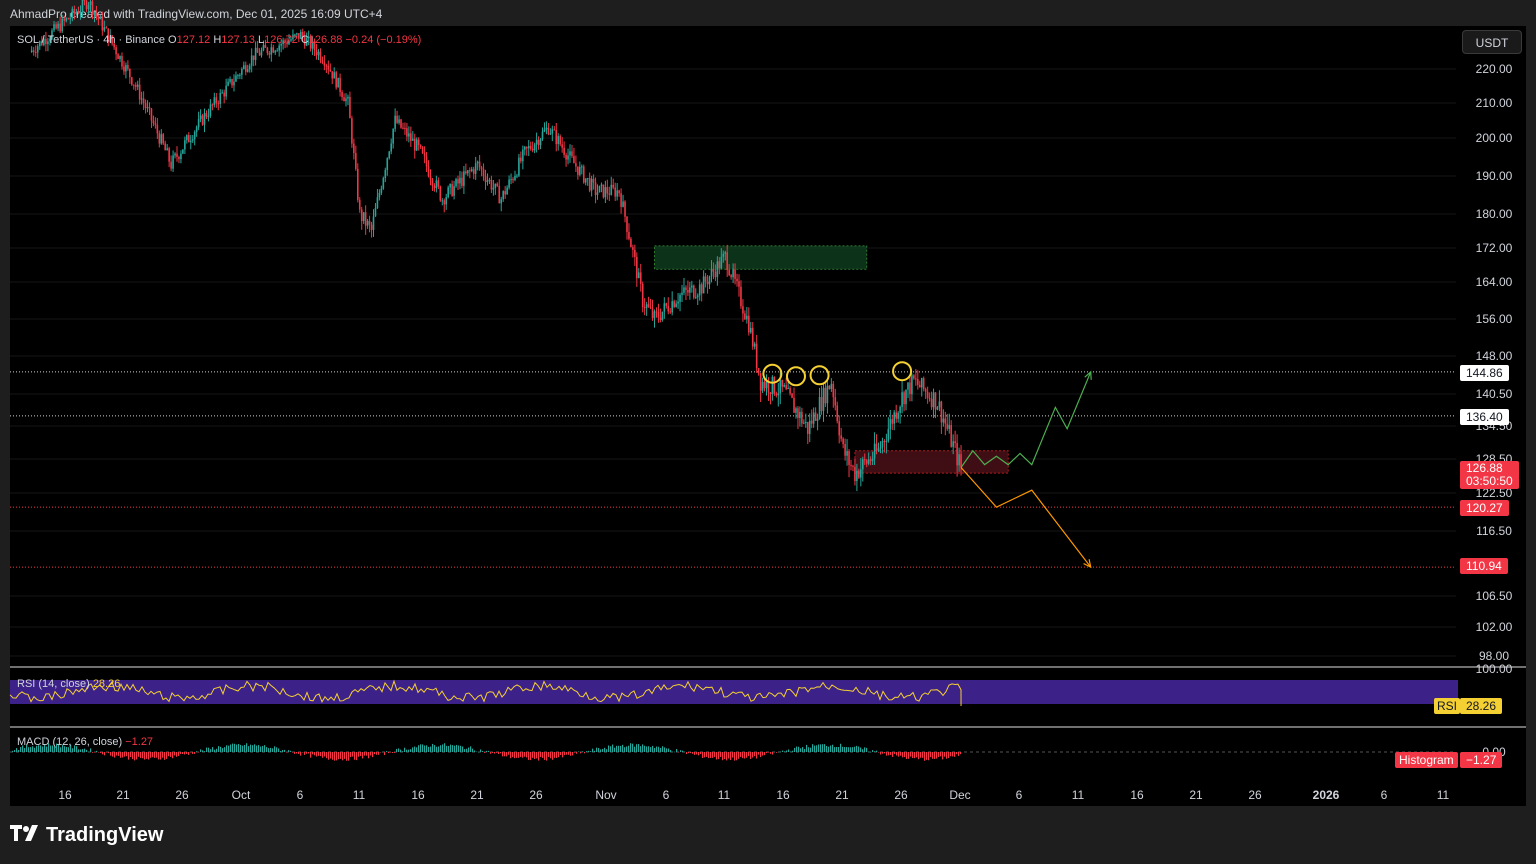 The height and width of the screenshot is (864, 1536). What do you see at coordinates (53, 684) in the screenshot?
I see `rsi-label: RSI (14, close)` at bounding box center [53, 684].